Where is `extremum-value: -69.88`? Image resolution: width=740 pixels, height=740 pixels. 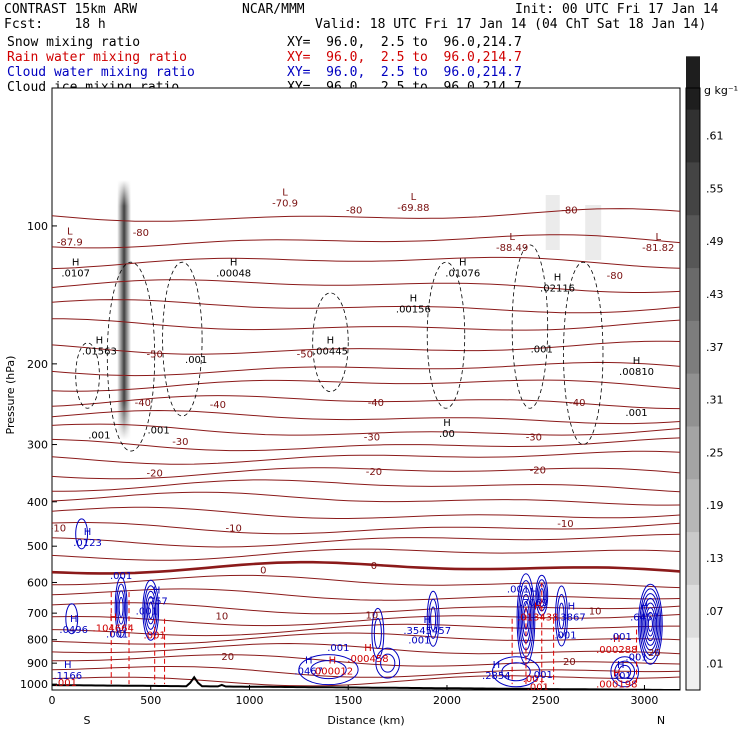 extremum-value: -69.88 is located at coordinates (413, 208).